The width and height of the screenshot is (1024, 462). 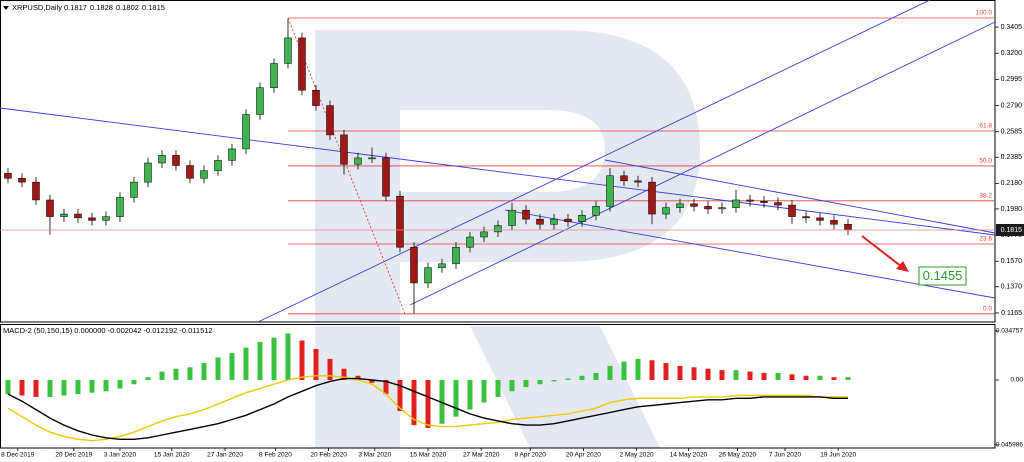 I want to click on x-tick-label: 20 Apr 2020, so click(x=583, y=455).